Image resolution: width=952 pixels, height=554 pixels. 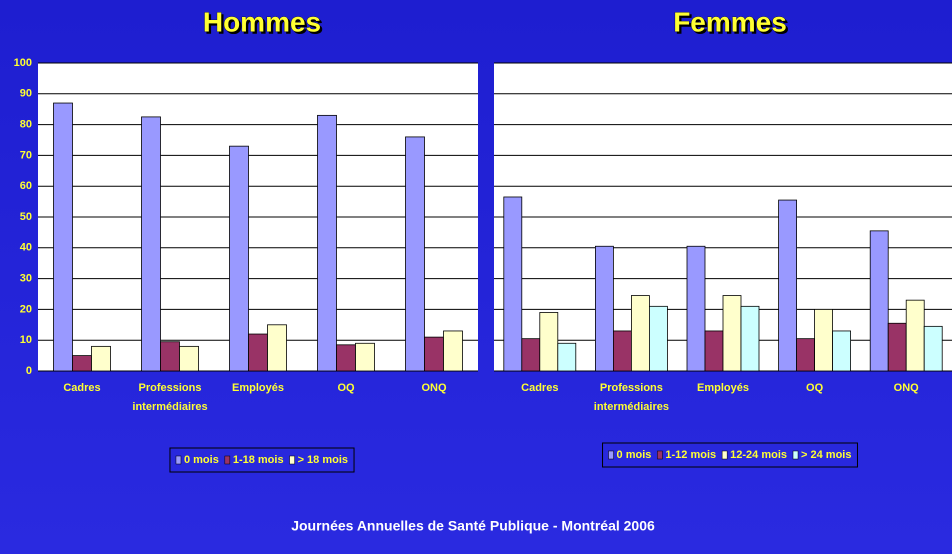 What do you see at coordinates (323, 460) in the screenshot?
I see `legend-label: > 18 mois` at bounding box center [323, 460].